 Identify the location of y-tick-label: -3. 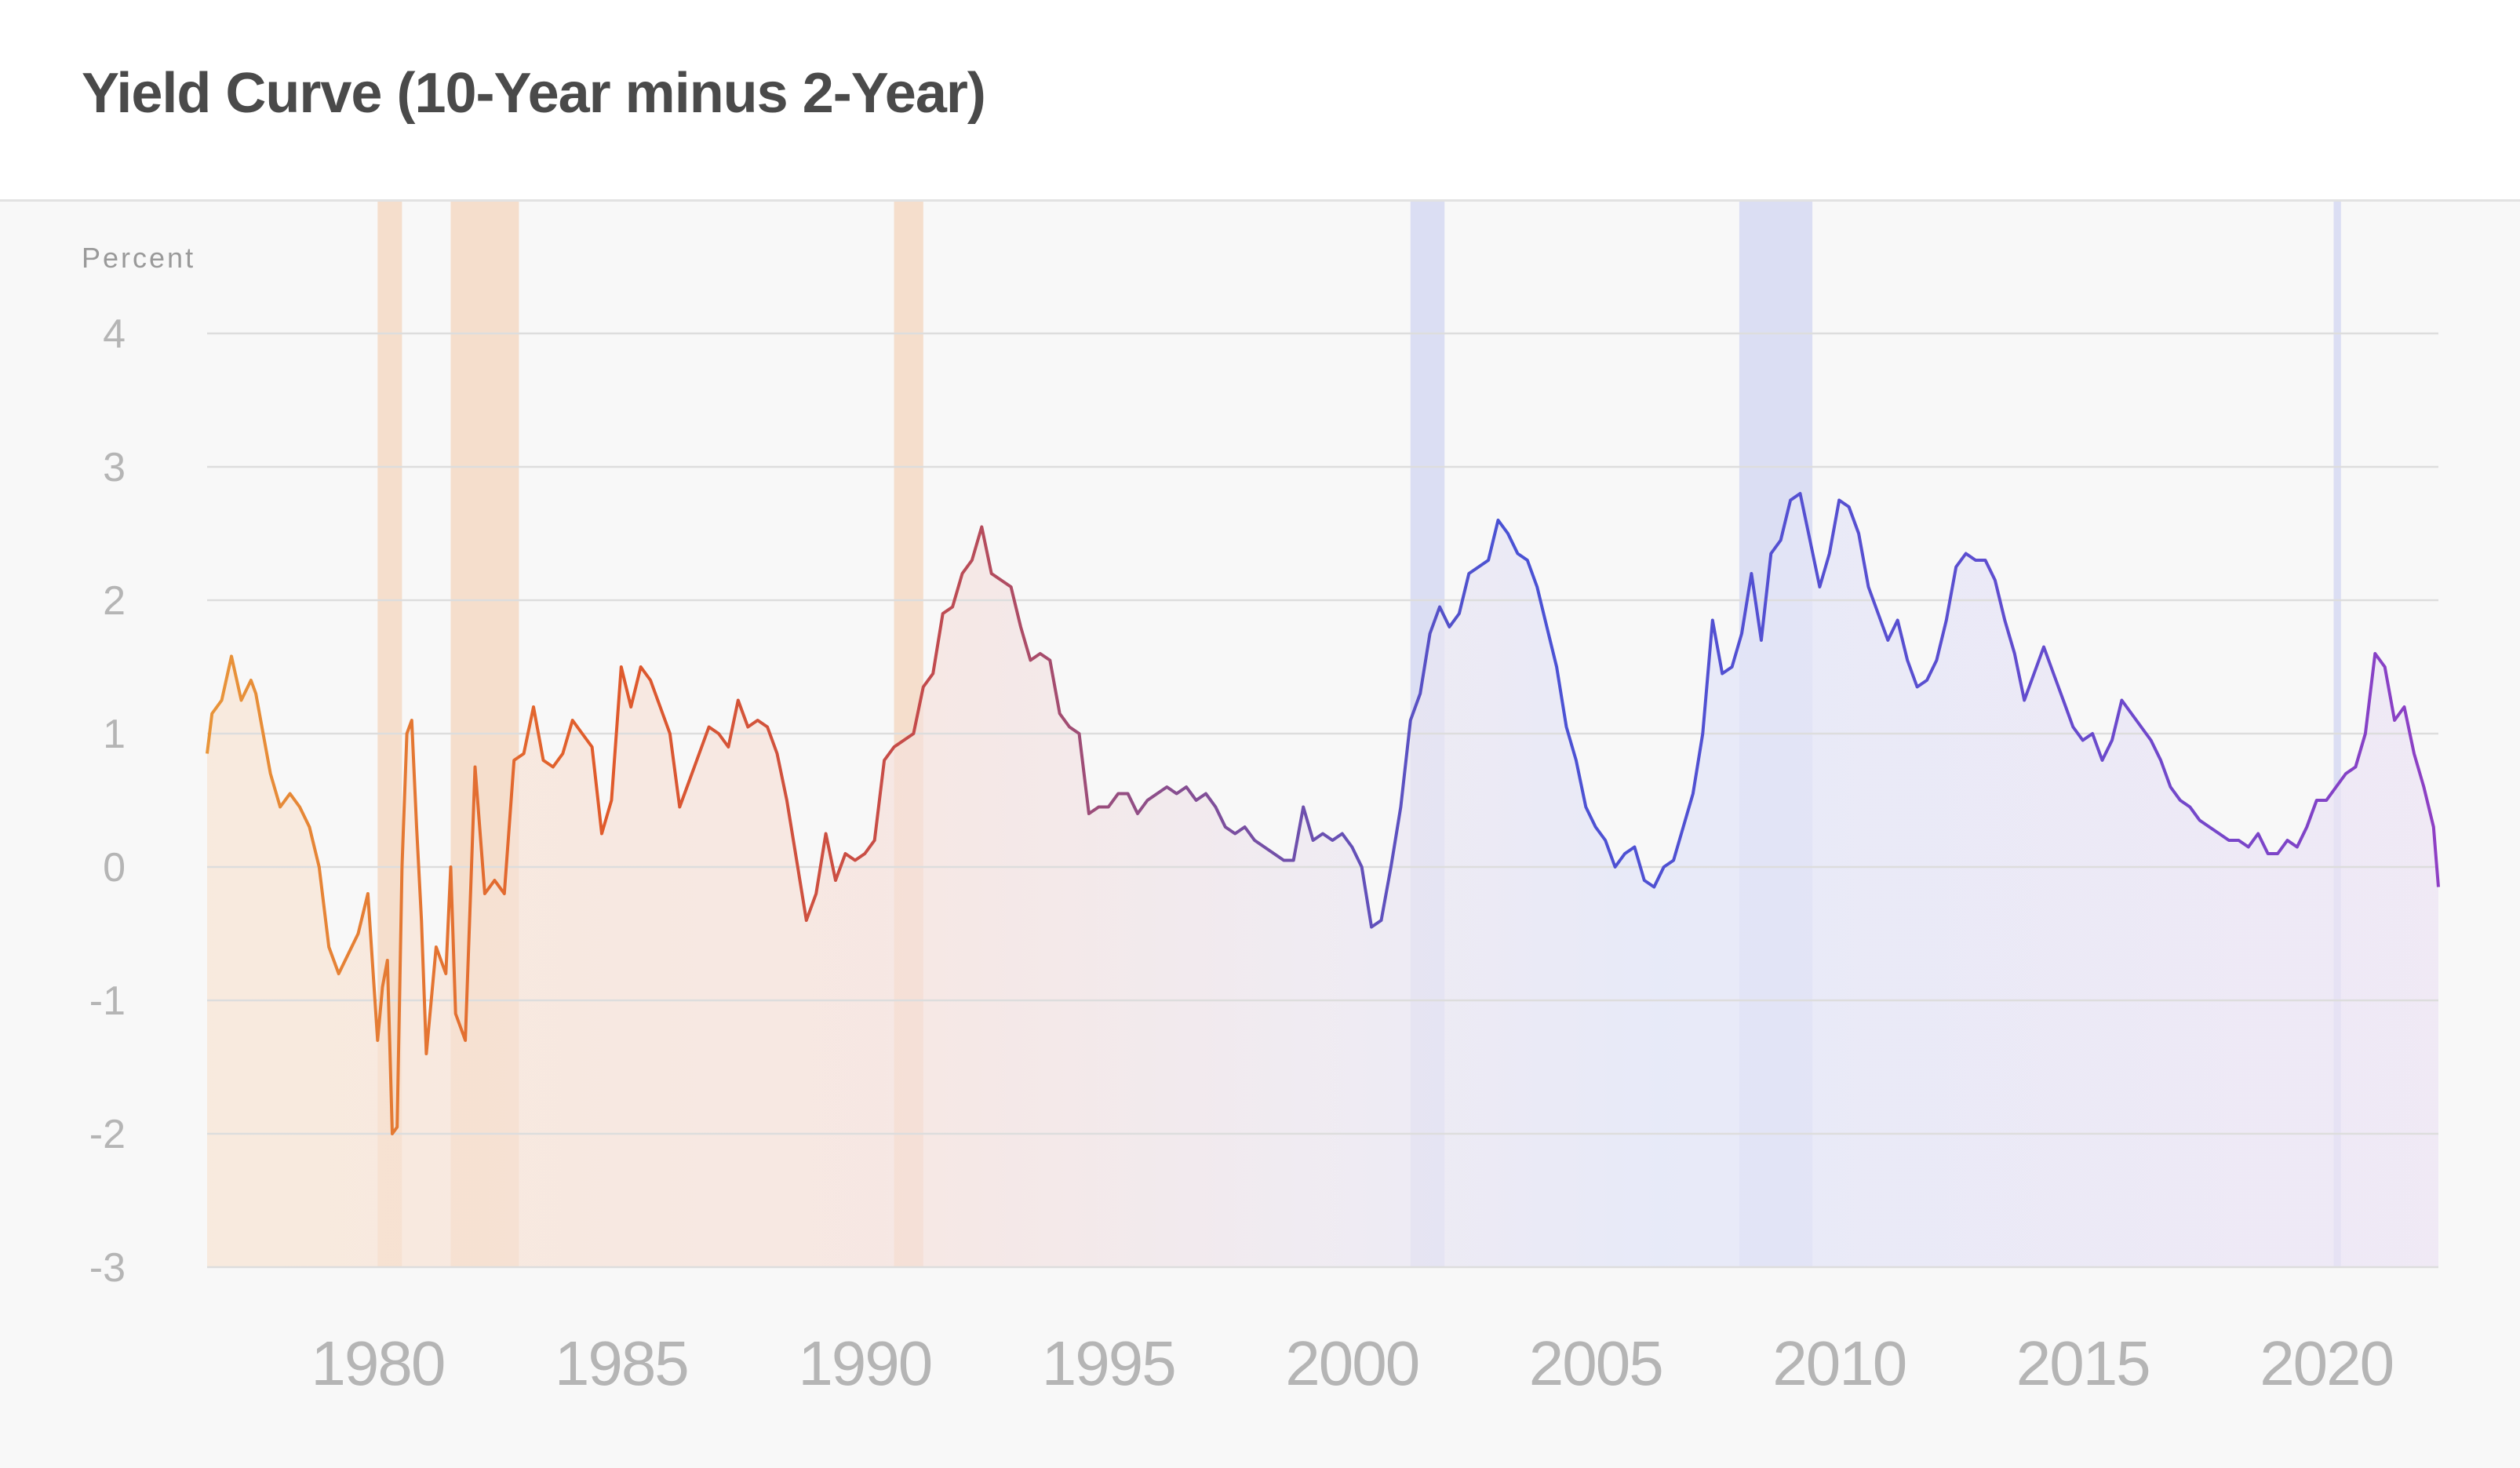
(107, 1268).